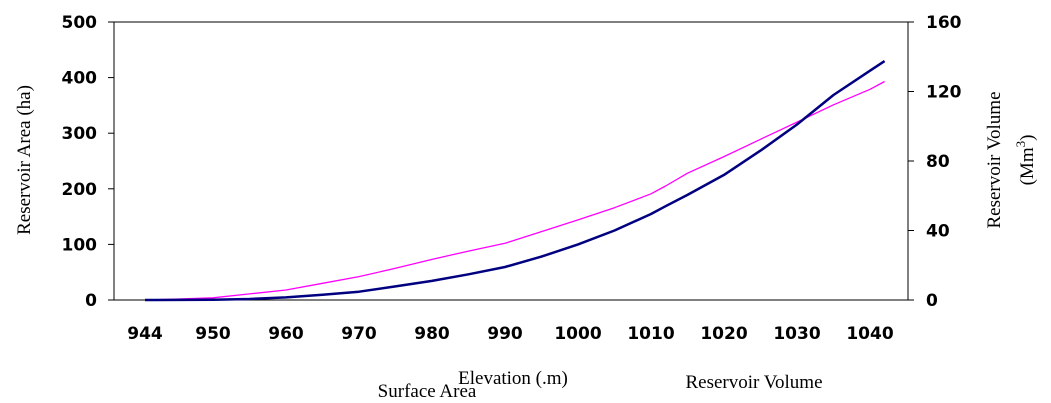  I want to click on x-tick-label: 944, so click(145, 334).